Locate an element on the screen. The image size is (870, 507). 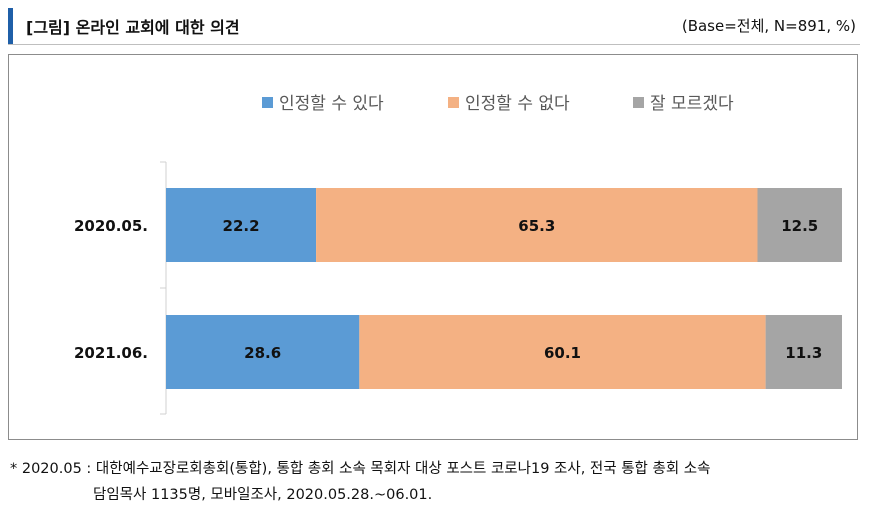
data-label: 12.5 is located at coordinates (799, 226).